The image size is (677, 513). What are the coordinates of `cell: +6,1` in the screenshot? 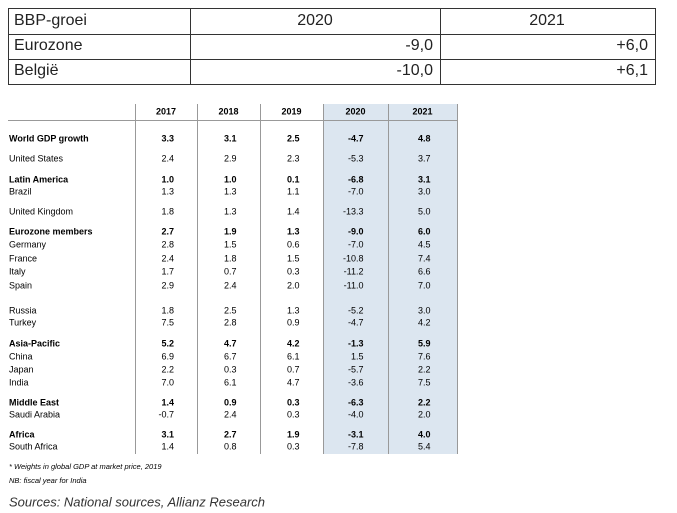 It's located at (632, 70).